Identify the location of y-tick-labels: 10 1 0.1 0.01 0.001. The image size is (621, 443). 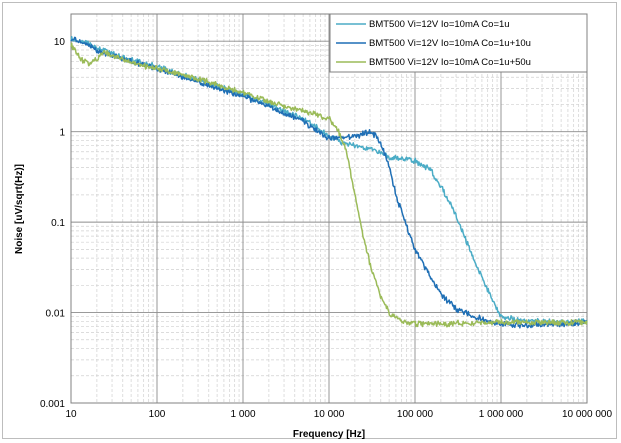
(52, 223).